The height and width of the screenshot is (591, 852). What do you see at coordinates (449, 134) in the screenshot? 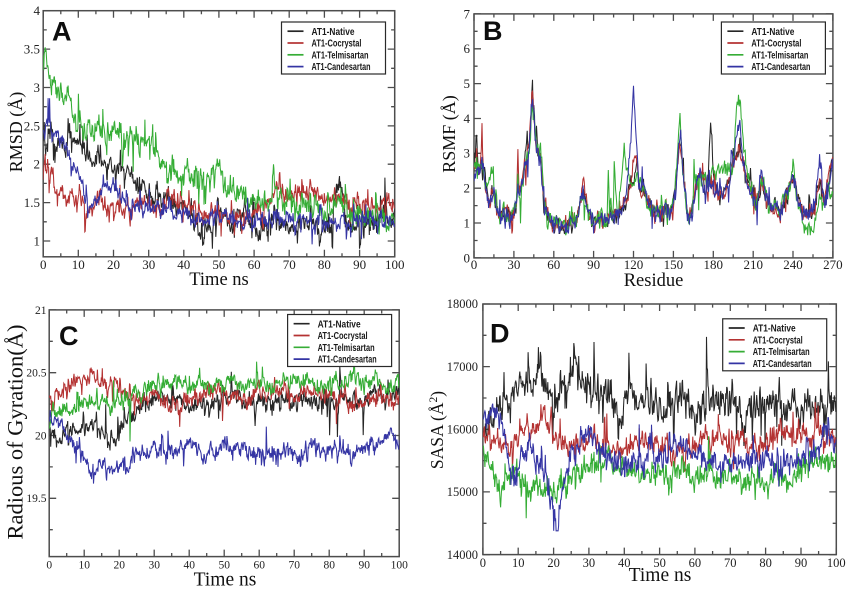
I see `svg-text: RSMF (Å)` at bounding box center [449, 134].